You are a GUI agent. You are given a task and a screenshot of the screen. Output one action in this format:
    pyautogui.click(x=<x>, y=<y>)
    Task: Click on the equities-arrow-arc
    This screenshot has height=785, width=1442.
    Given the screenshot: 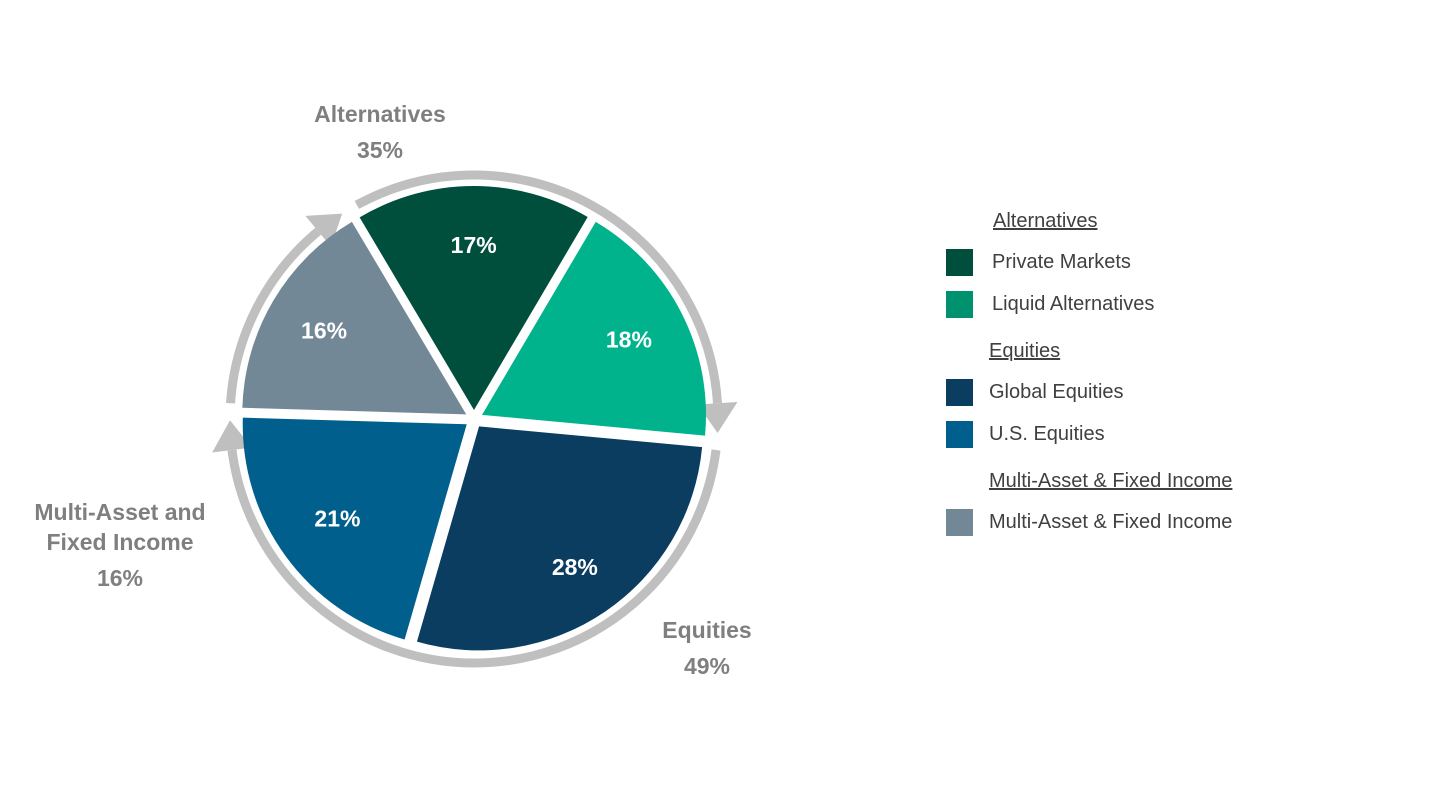 What is the action you would take?
    pyautogui.click(x=474, y=558)
    